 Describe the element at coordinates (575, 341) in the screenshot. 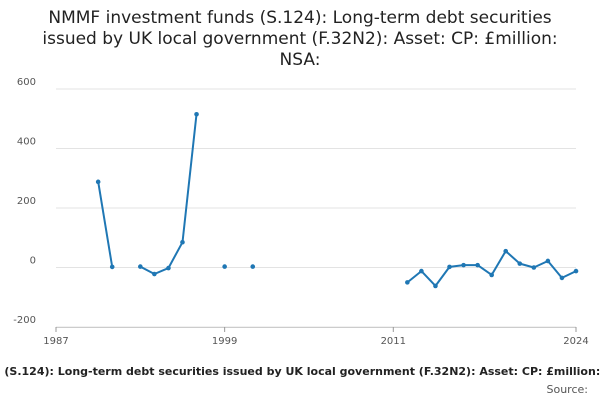

I see `x-tick-label: 2024` at that location.